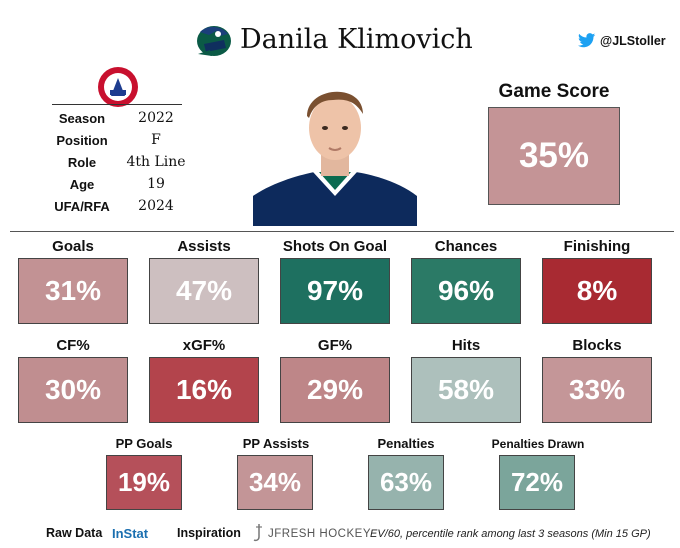 This screenshot has height=548, width=680. Describe the element at coordinates (633, 40) in the screenshot. I see `twitter-handle-text: @JLStoller` at that location.